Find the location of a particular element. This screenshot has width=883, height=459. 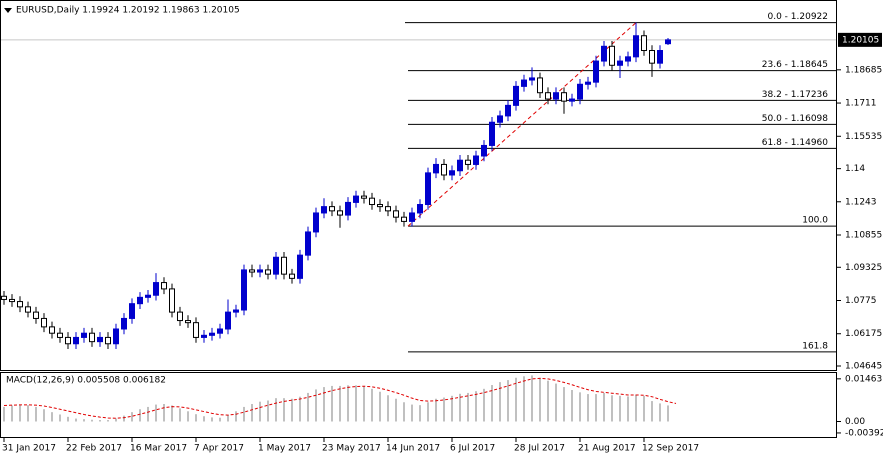

y-tick-label: 0.01463 is located at coordinates (863, 379).